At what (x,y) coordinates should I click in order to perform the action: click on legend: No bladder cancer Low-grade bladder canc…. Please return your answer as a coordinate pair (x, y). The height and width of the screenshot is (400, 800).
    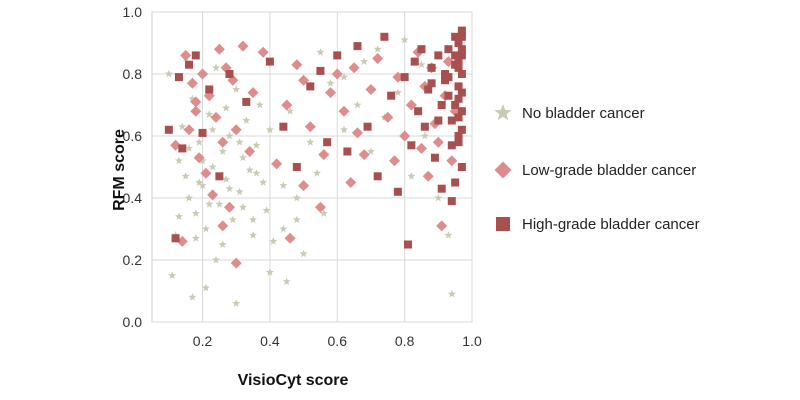
    Looking at the image, I should click on (597, 168).